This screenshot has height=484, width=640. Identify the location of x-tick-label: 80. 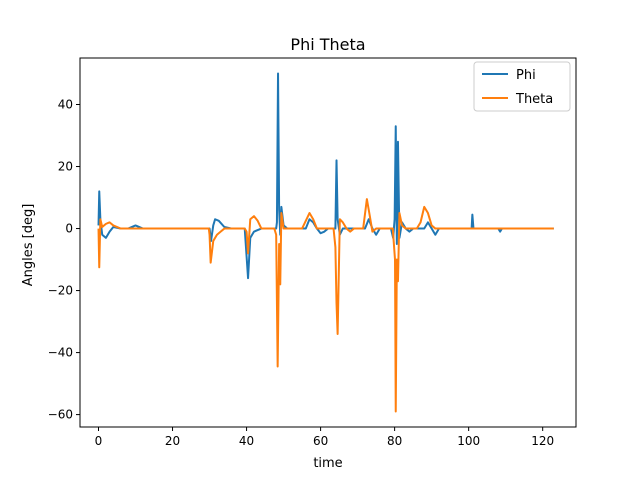
(394, 441).